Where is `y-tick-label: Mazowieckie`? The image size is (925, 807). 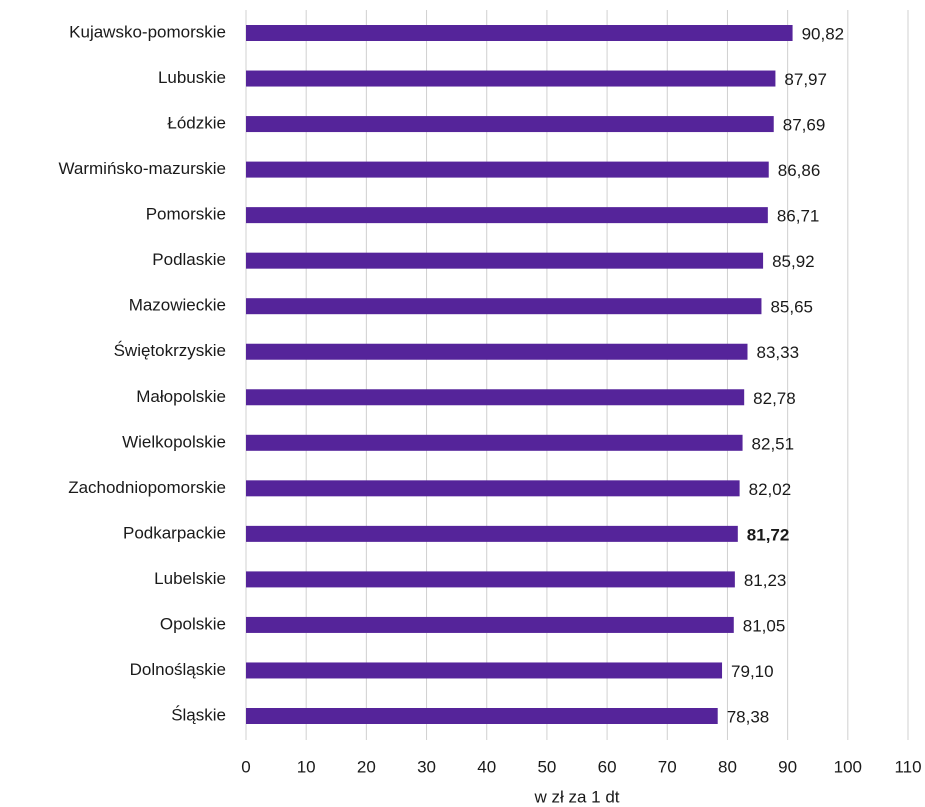 y-tick-label: Mazowieckie is located at coordinates (177, 305).